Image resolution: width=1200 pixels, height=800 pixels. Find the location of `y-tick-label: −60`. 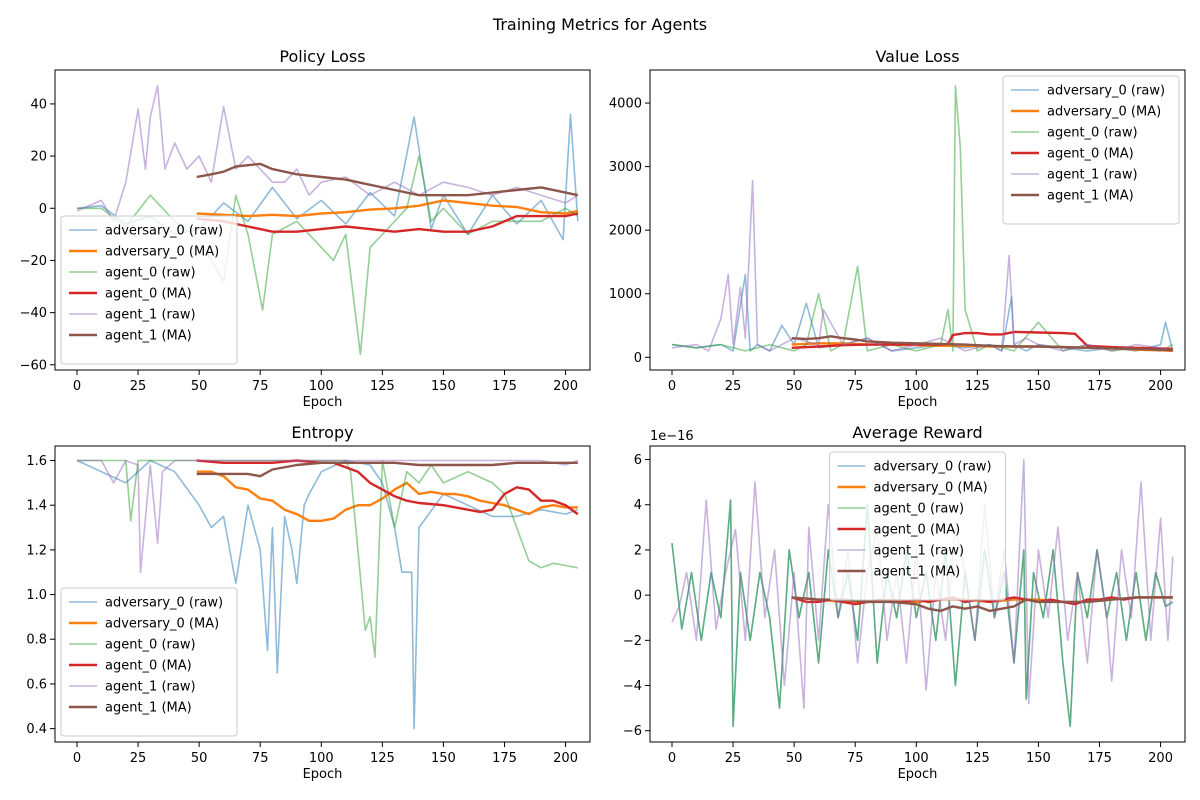

y-tick-label: −60 is located at coordinates (33, 365).